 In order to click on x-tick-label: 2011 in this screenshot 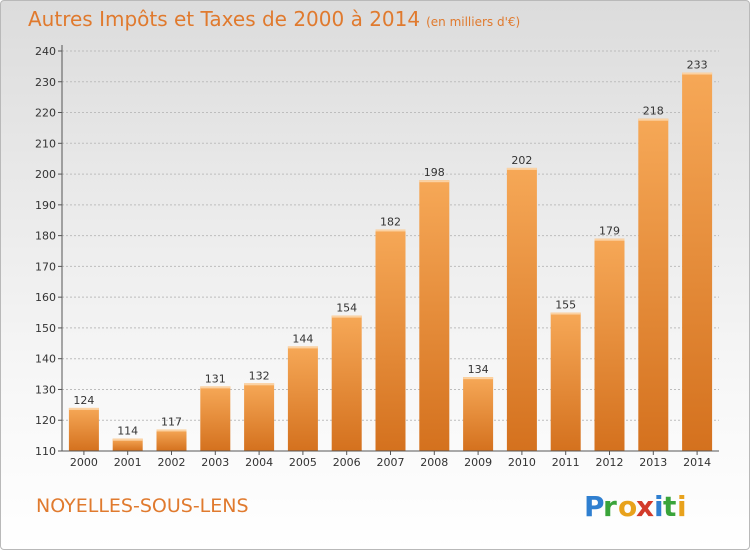, I will do `click(566, 462)`.